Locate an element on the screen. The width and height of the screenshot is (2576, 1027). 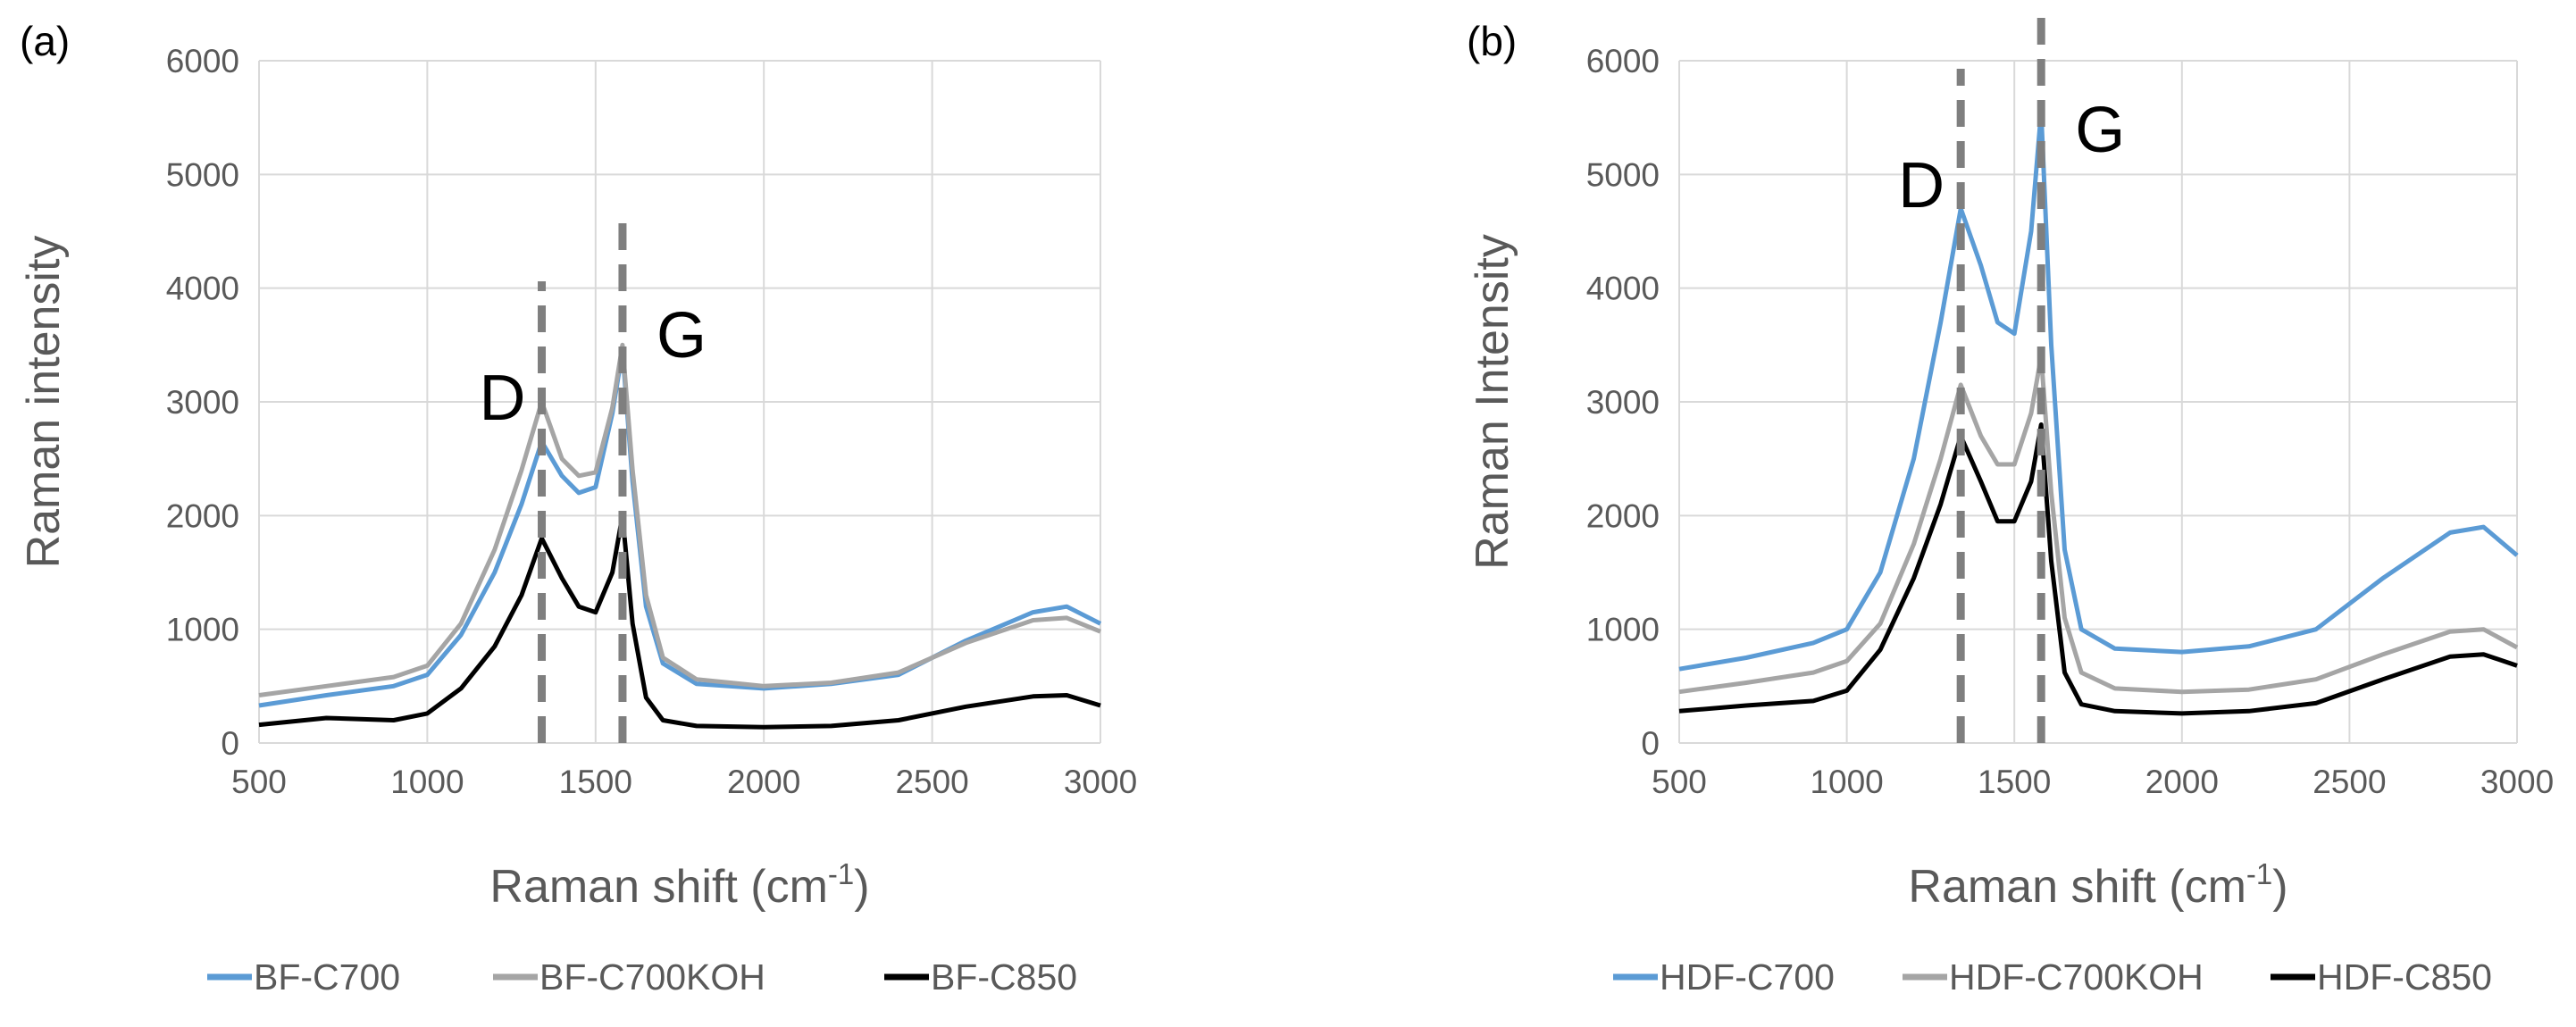
legend-entry: BF-C700 is located at coordinates (327, 977).